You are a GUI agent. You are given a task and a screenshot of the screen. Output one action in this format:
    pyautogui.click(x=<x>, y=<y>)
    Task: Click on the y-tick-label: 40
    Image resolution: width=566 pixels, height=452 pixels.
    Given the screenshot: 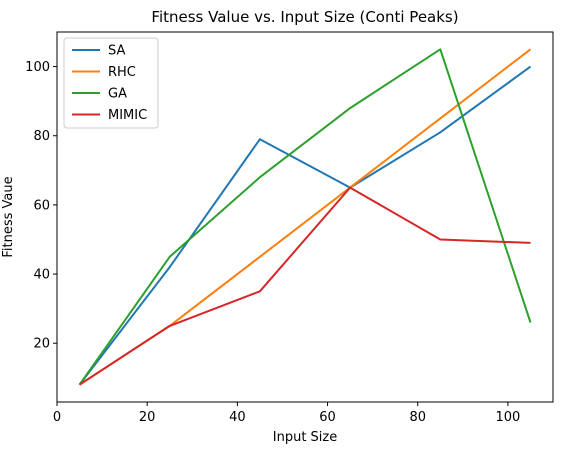 What is the action you would take?
    pyautogui.click(x=41, y=275)
    